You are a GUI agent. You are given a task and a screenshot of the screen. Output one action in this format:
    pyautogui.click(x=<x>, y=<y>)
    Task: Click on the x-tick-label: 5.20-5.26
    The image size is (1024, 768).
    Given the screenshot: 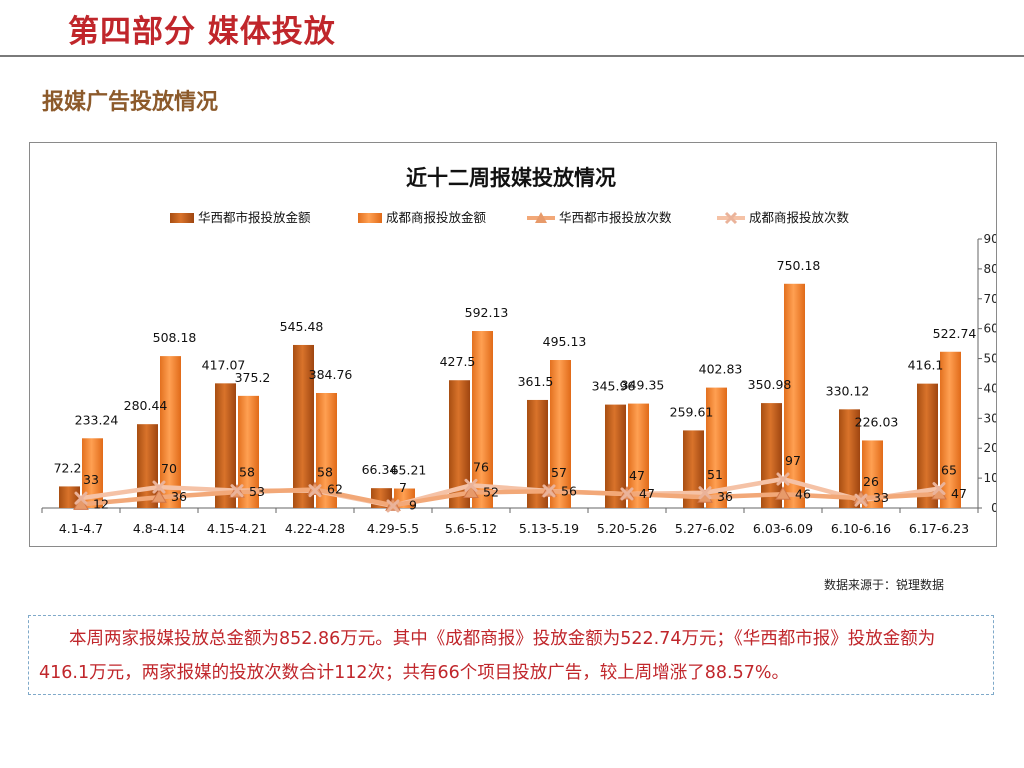 What is the action you would take?
    pyautogui.click(x=627, y=528)
    